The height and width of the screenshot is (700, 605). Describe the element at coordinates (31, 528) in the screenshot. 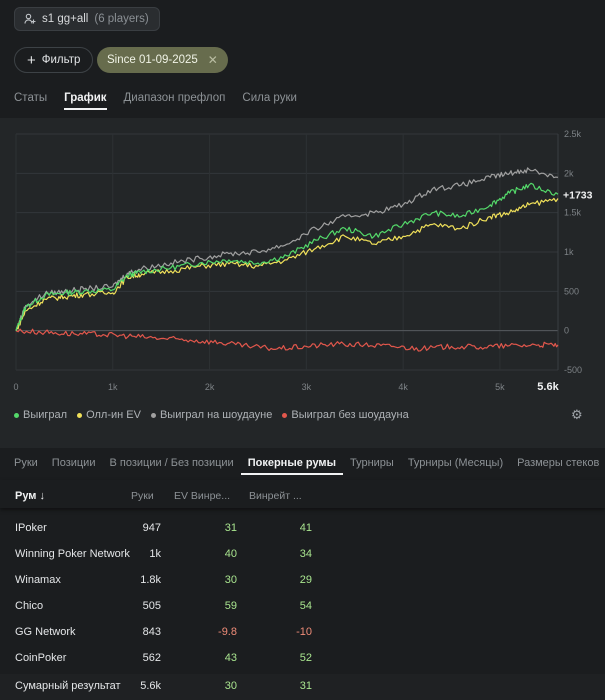

I see `cell-room: IPoker` at that location.